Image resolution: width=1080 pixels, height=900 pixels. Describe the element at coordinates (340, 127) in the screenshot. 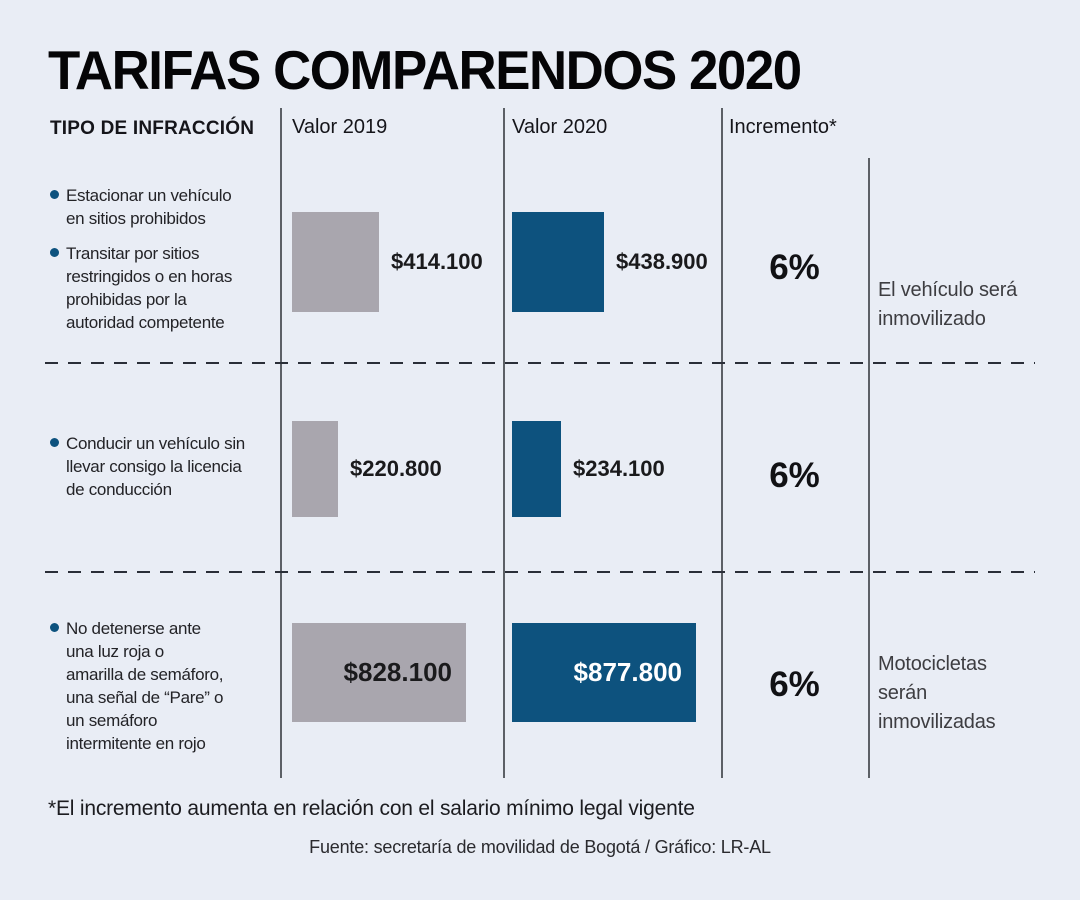

I see `column-header-valor-2019: Valor 2019` at that location.